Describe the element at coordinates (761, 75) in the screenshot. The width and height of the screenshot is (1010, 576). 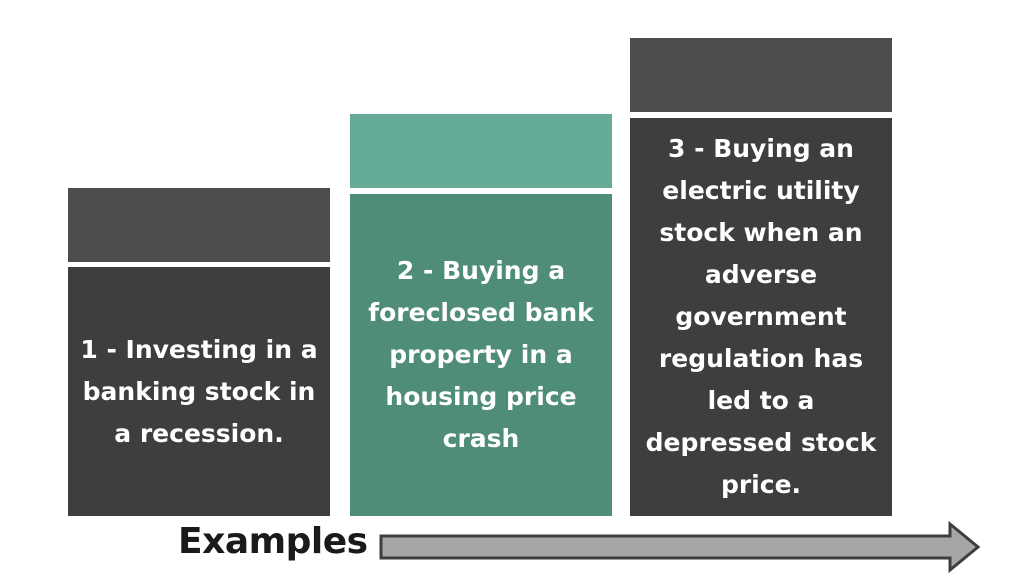
I see `block-3-cap` at that location.